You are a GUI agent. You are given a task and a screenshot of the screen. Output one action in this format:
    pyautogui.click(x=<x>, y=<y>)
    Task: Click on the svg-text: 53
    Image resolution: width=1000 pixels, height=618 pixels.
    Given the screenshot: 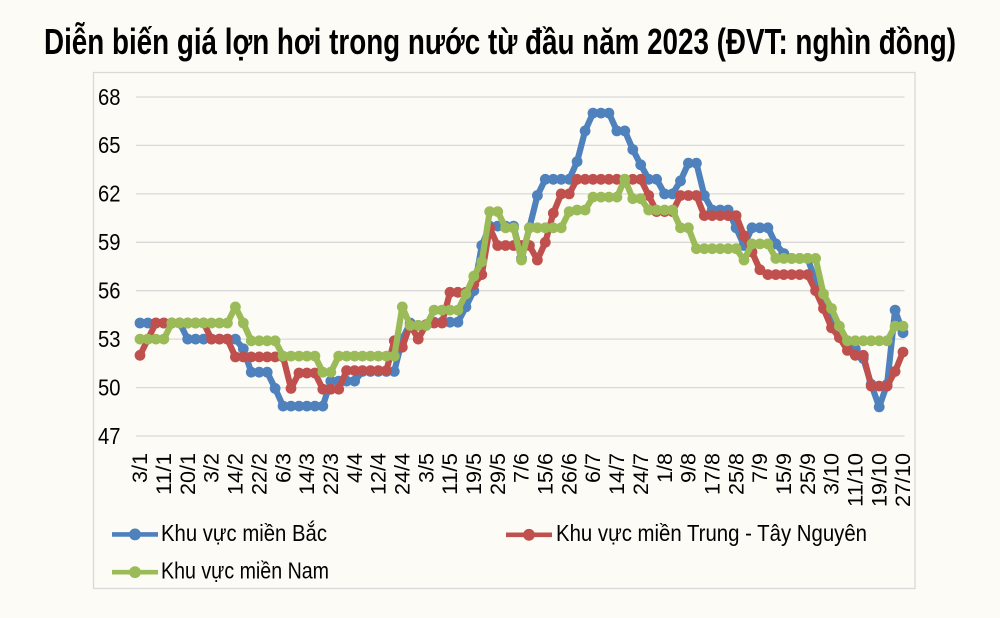 What is the action you would take?
    pyautogui.click(x=109, y=339)
    